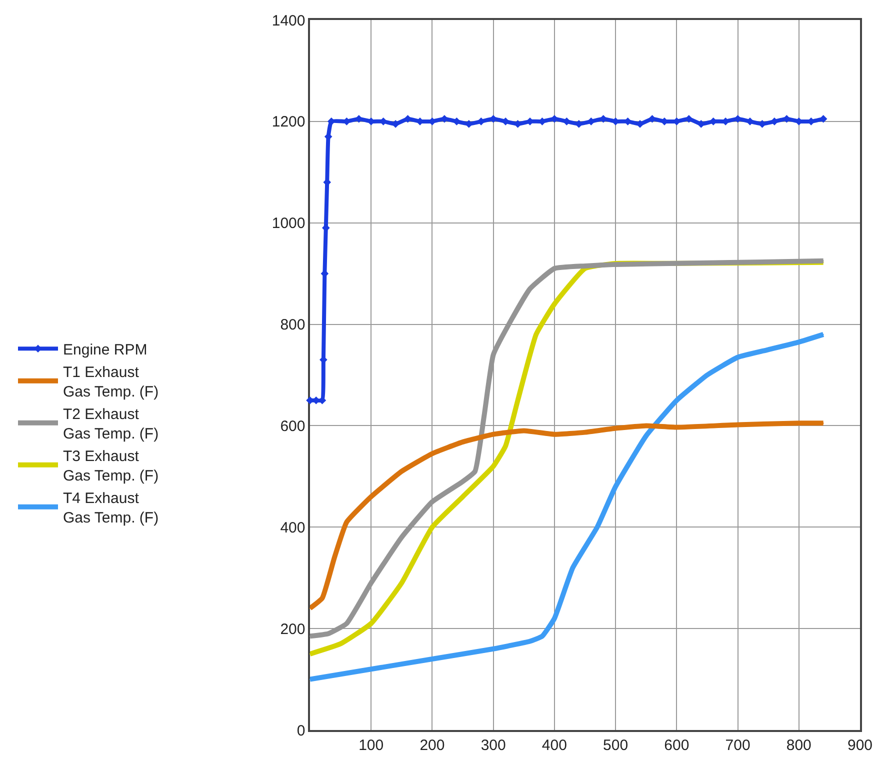 The width and height of the screenshot is (885, 772). What do you see at coordinates (493, 745) in the screenshot?
I see `x-tick-label: 300` at bounding box center [493, 745].